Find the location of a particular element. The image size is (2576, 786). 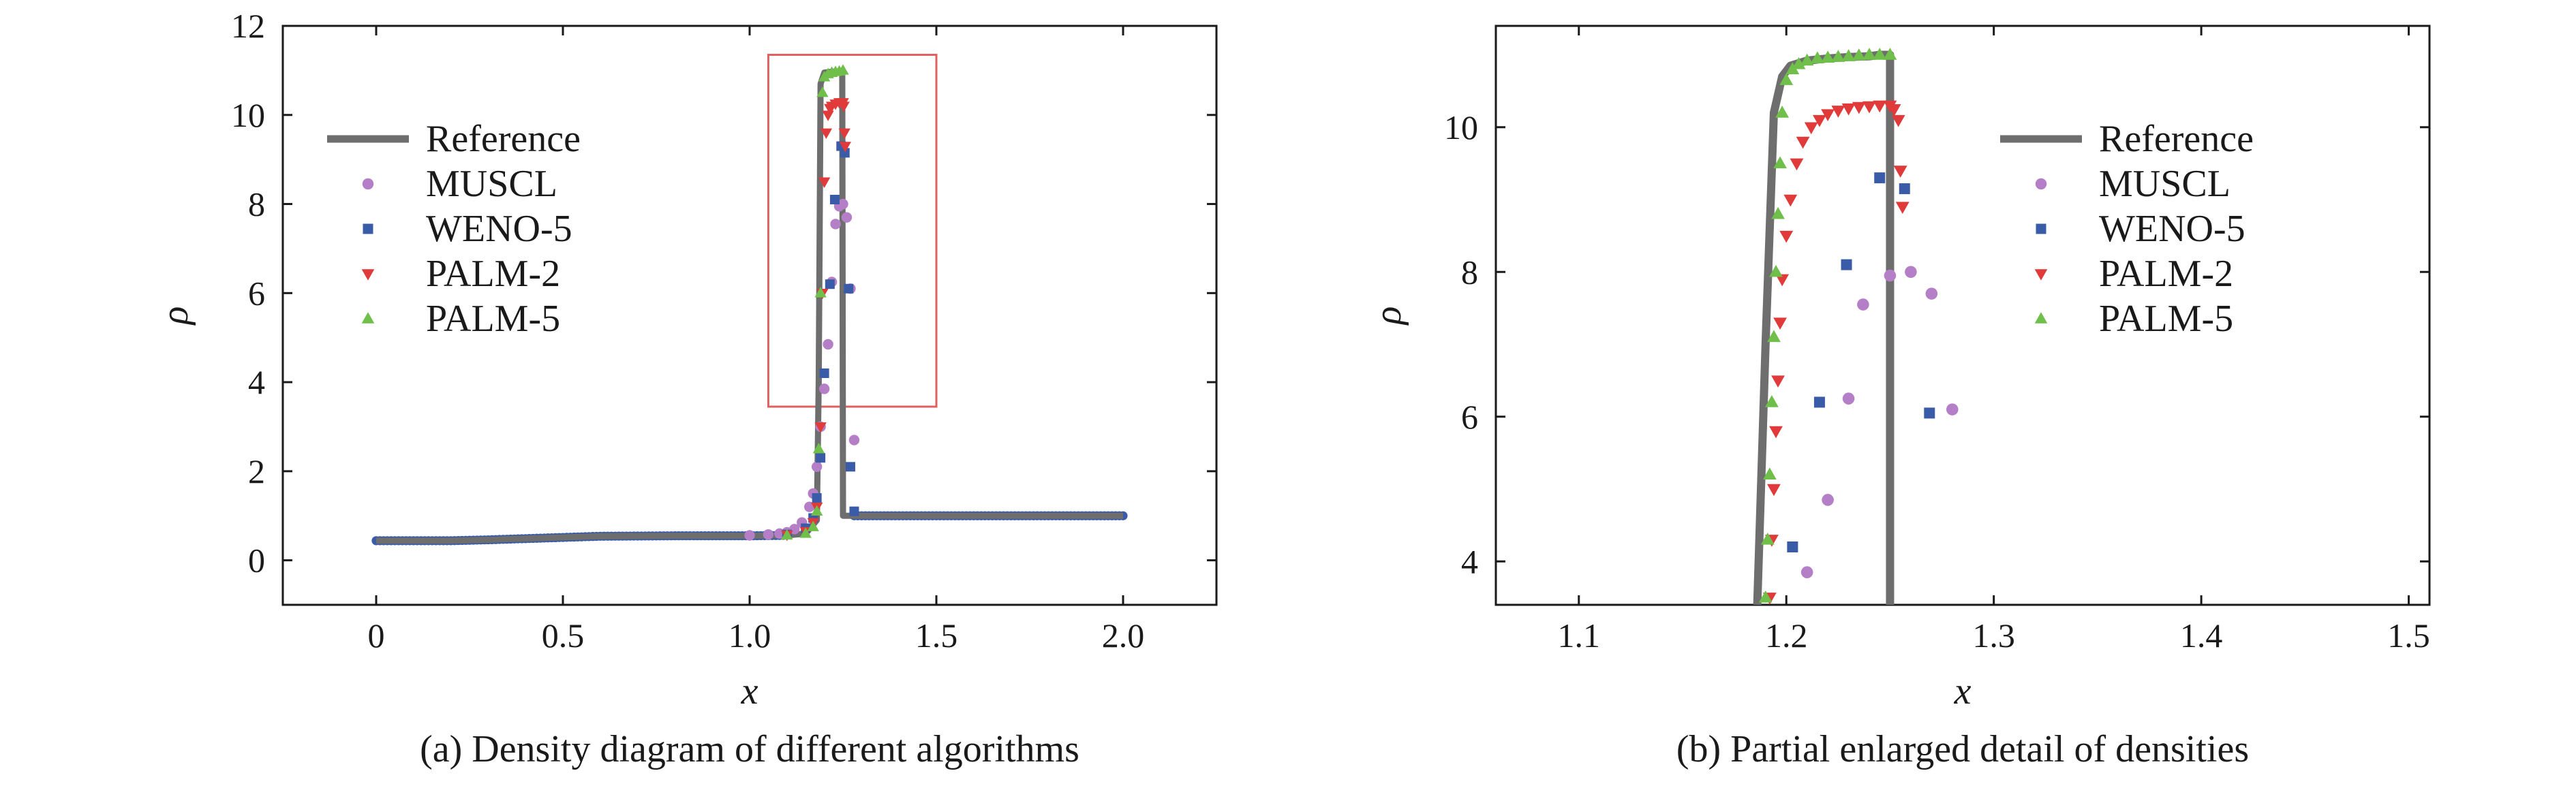

legend-label: PALM-2 is located at coordinates (493, 274).